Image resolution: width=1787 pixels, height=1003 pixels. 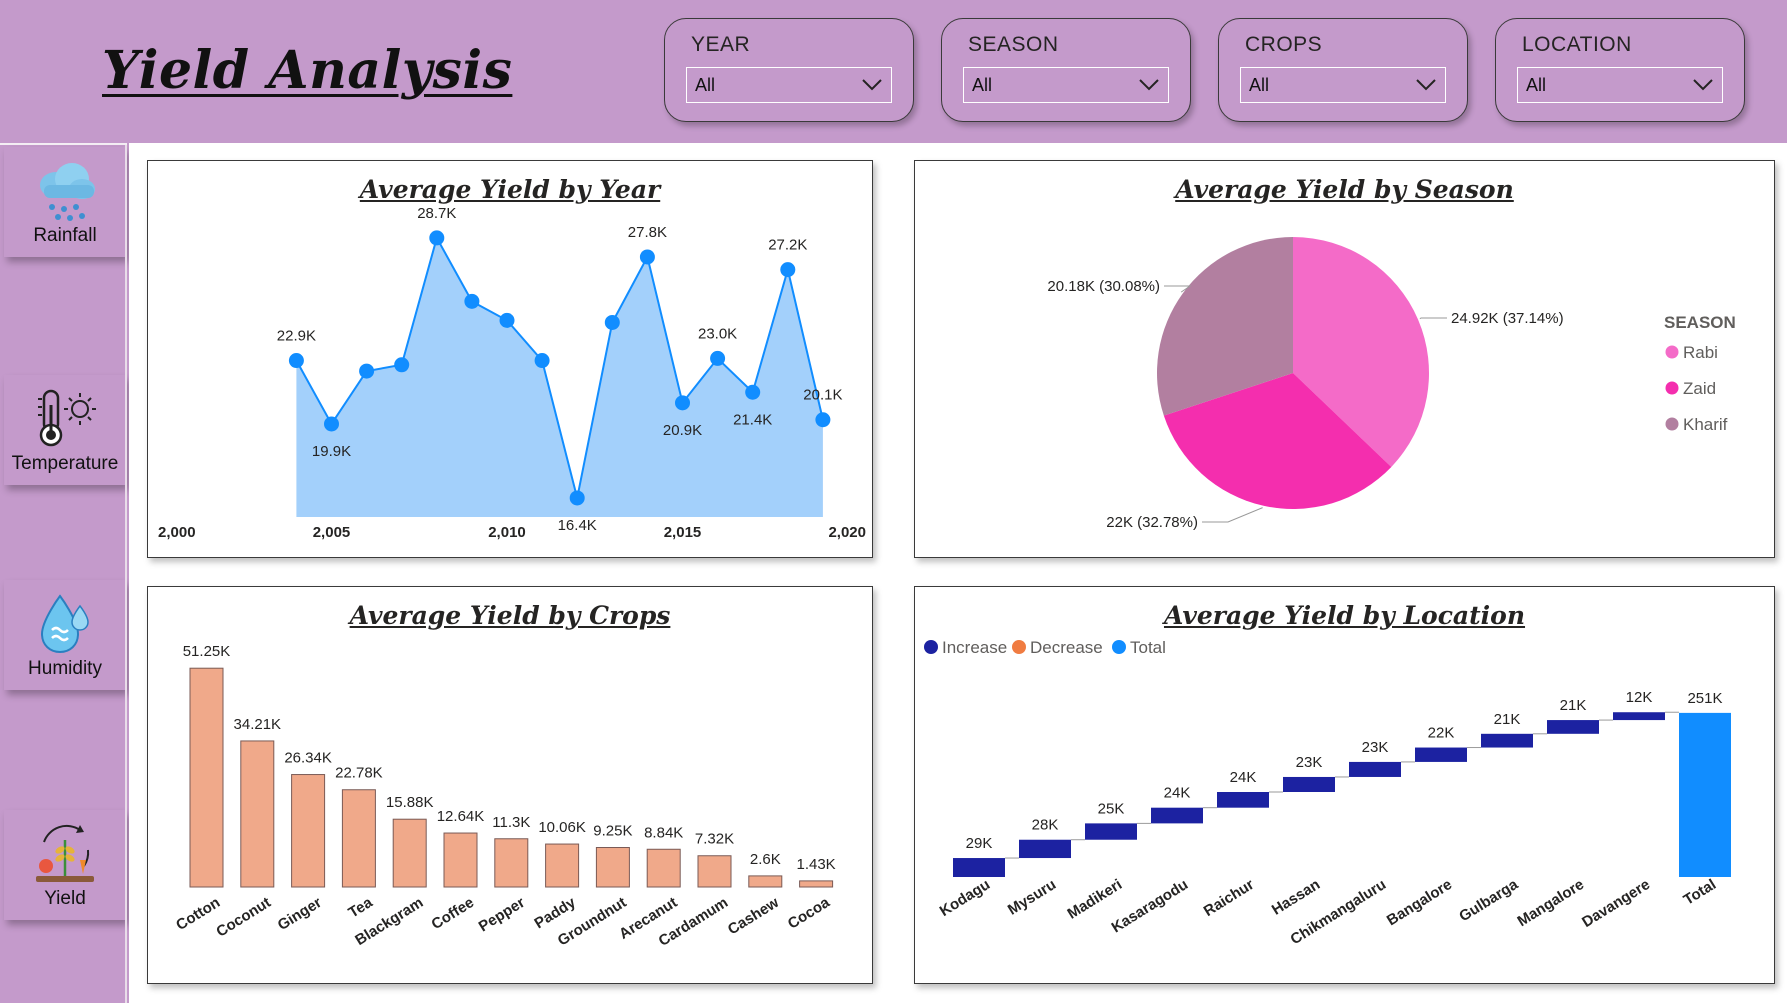 I want to click on water-drop-icon, so click(x=64, y=624).